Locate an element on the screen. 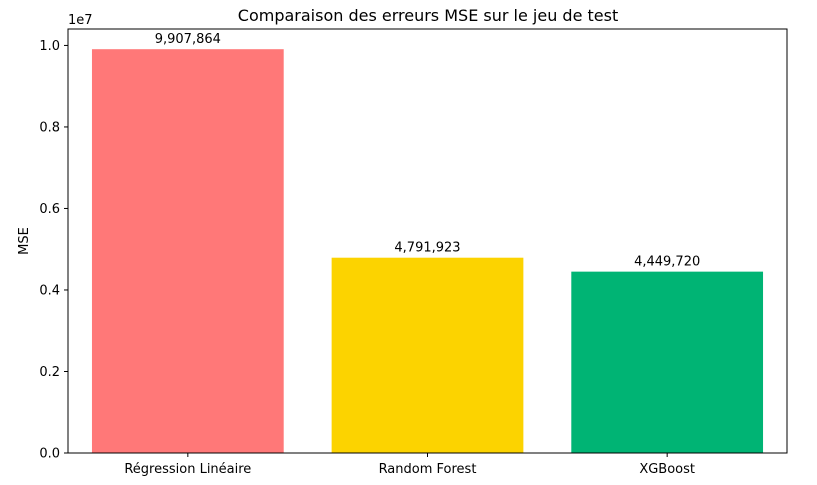  y-tick-label-3: 0.6 is located at coordinates (49, 209).